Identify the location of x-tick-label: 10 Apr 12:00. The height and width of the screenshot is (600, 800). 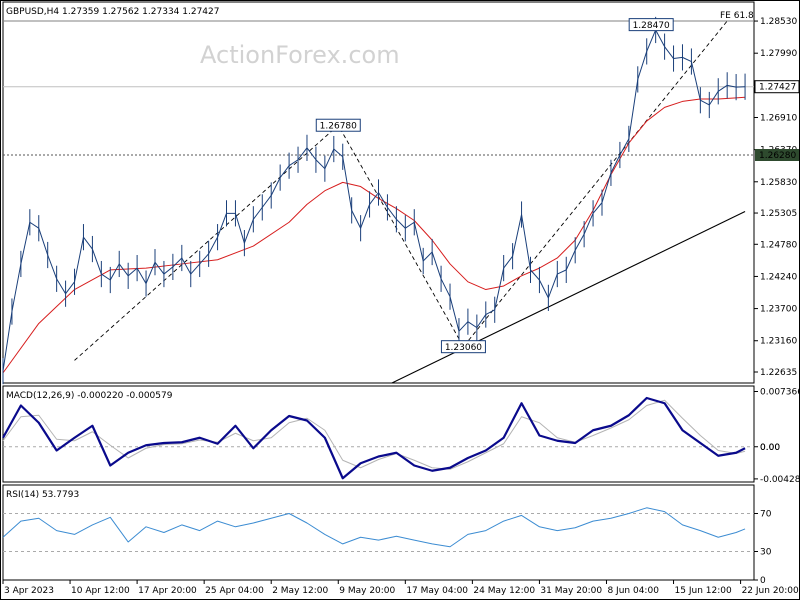
(100, 591).